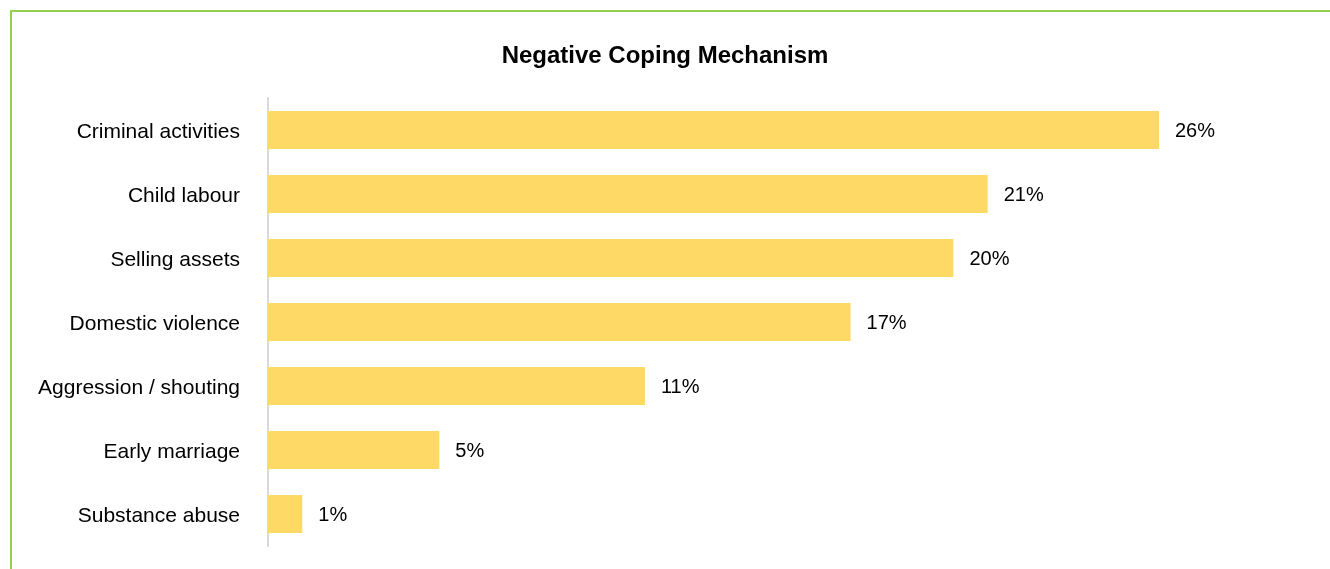 The height and width of the screenshot is (569, 1330). What do you see at coordinates (886, 322) in the screenshot?
I see `data-label: 17%` at bounding box center [886, 322].